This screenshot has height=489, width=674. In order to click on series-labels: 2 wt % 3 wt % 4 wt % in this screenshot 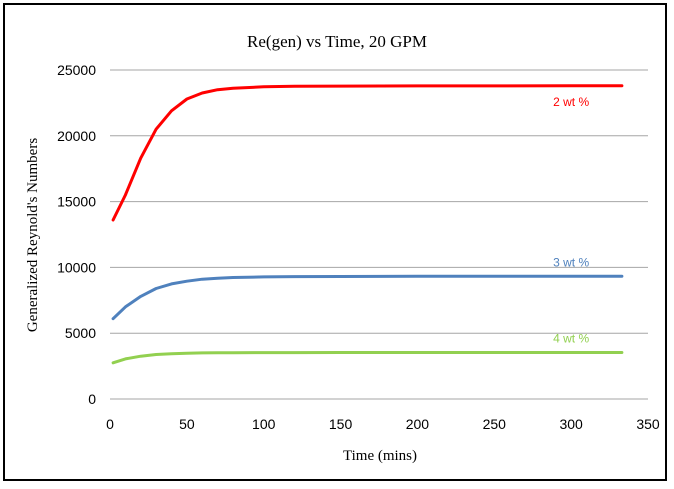, I will do `click(571, 220)`.